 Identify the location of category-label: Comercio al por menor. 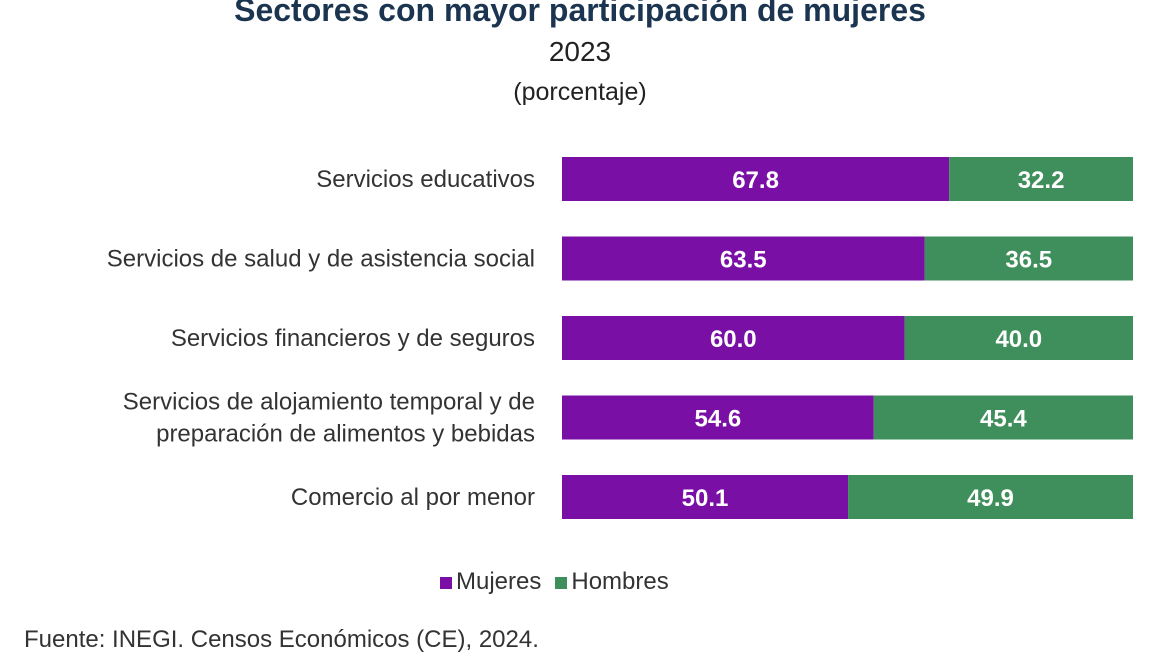
(413, 497).